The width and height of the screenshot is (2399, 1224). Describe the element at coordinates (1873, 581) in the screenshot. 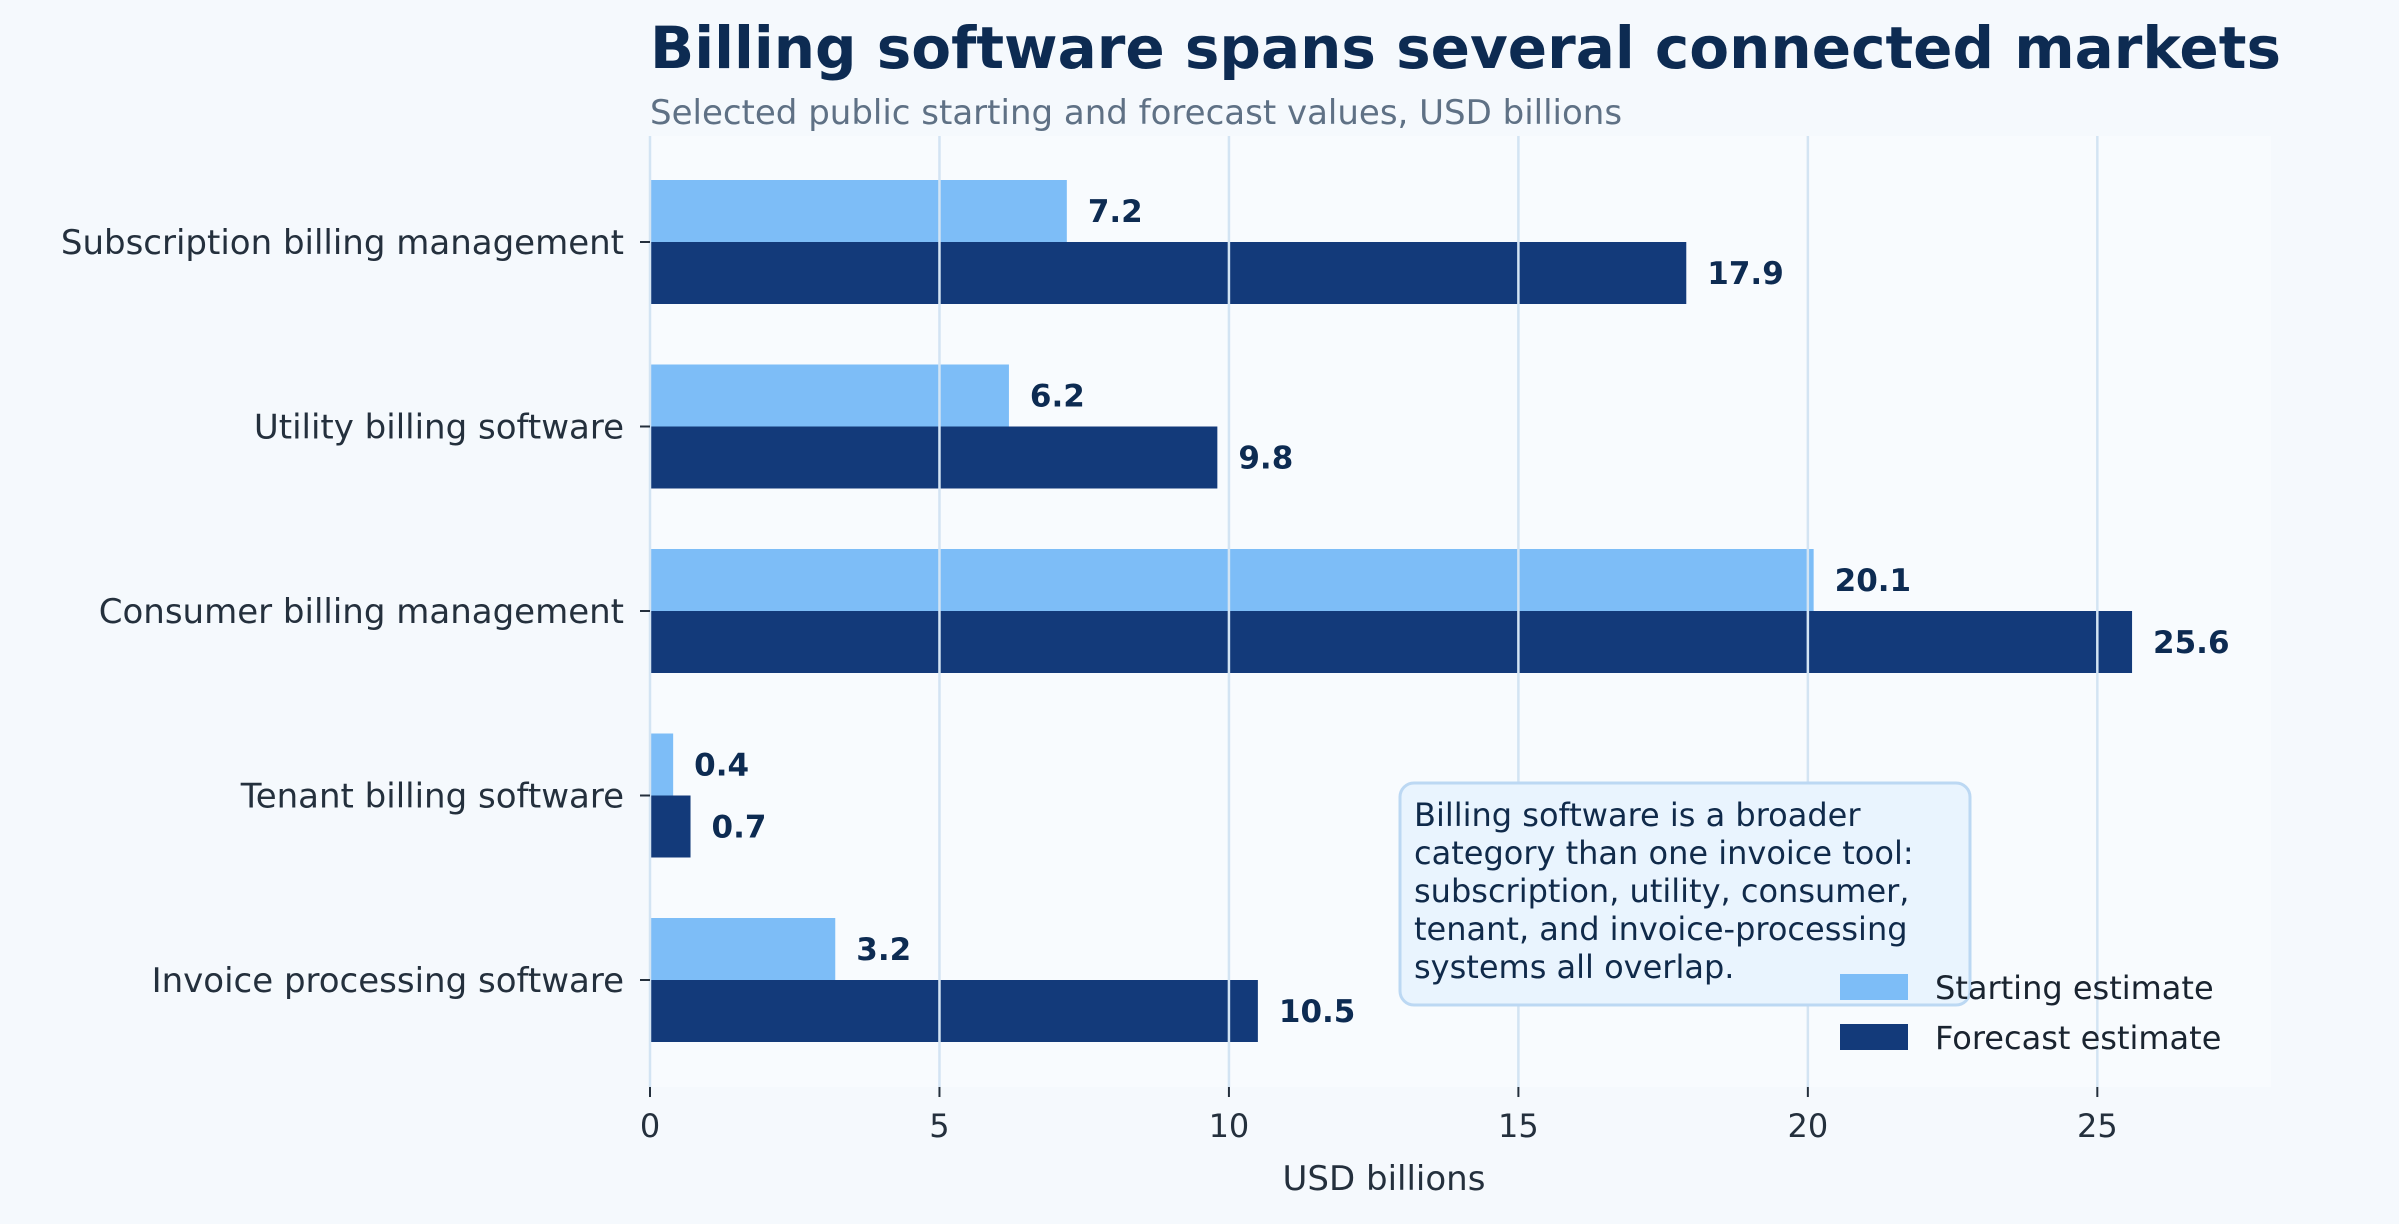

I see `value-label: 20.1` at that location.